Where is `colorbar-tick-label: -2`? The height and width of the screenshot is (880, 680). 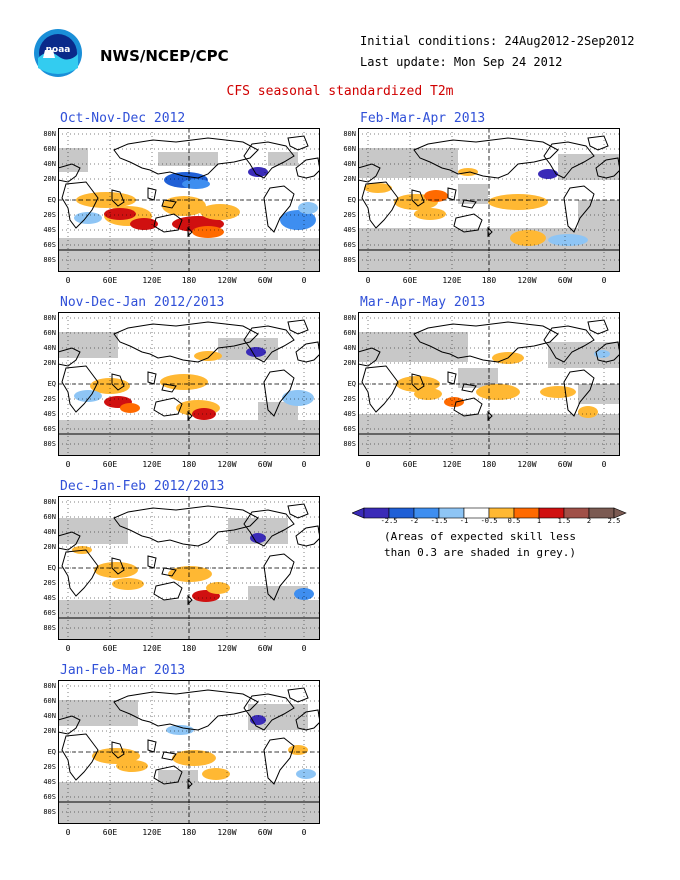 colorbar-tick-label: -2 is located at coordinates (414, 521).